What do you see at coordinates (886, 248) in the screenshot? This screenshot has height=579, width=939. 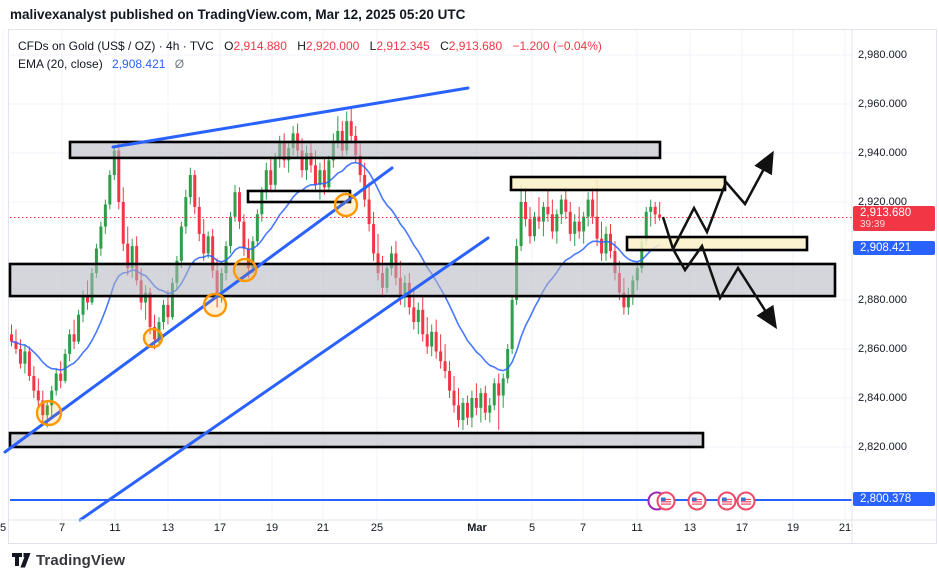 I see `ema-badge-value: 2,908.421` at bounding box center [886, 248].